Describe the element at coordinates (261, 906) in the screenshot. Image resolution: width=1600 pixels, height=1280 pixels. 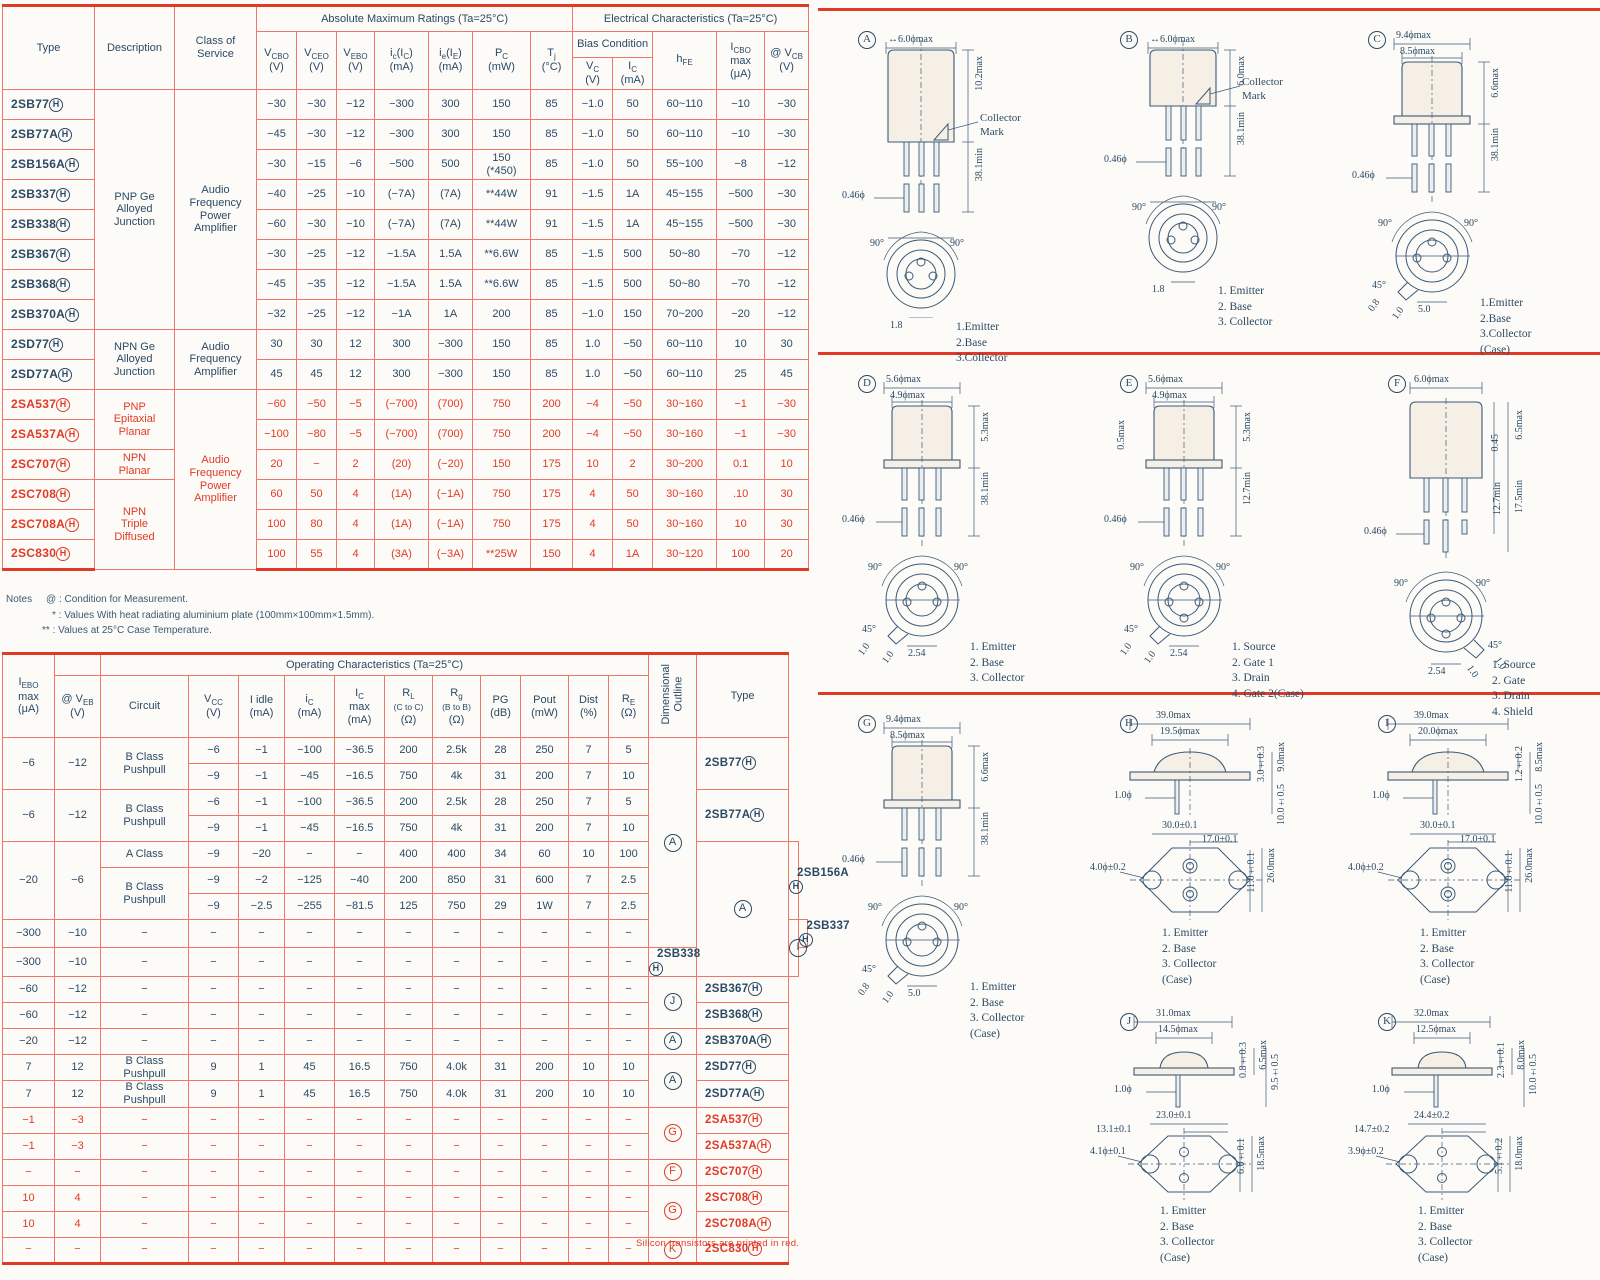
I see `cell-iidle: −2.5` at that location.